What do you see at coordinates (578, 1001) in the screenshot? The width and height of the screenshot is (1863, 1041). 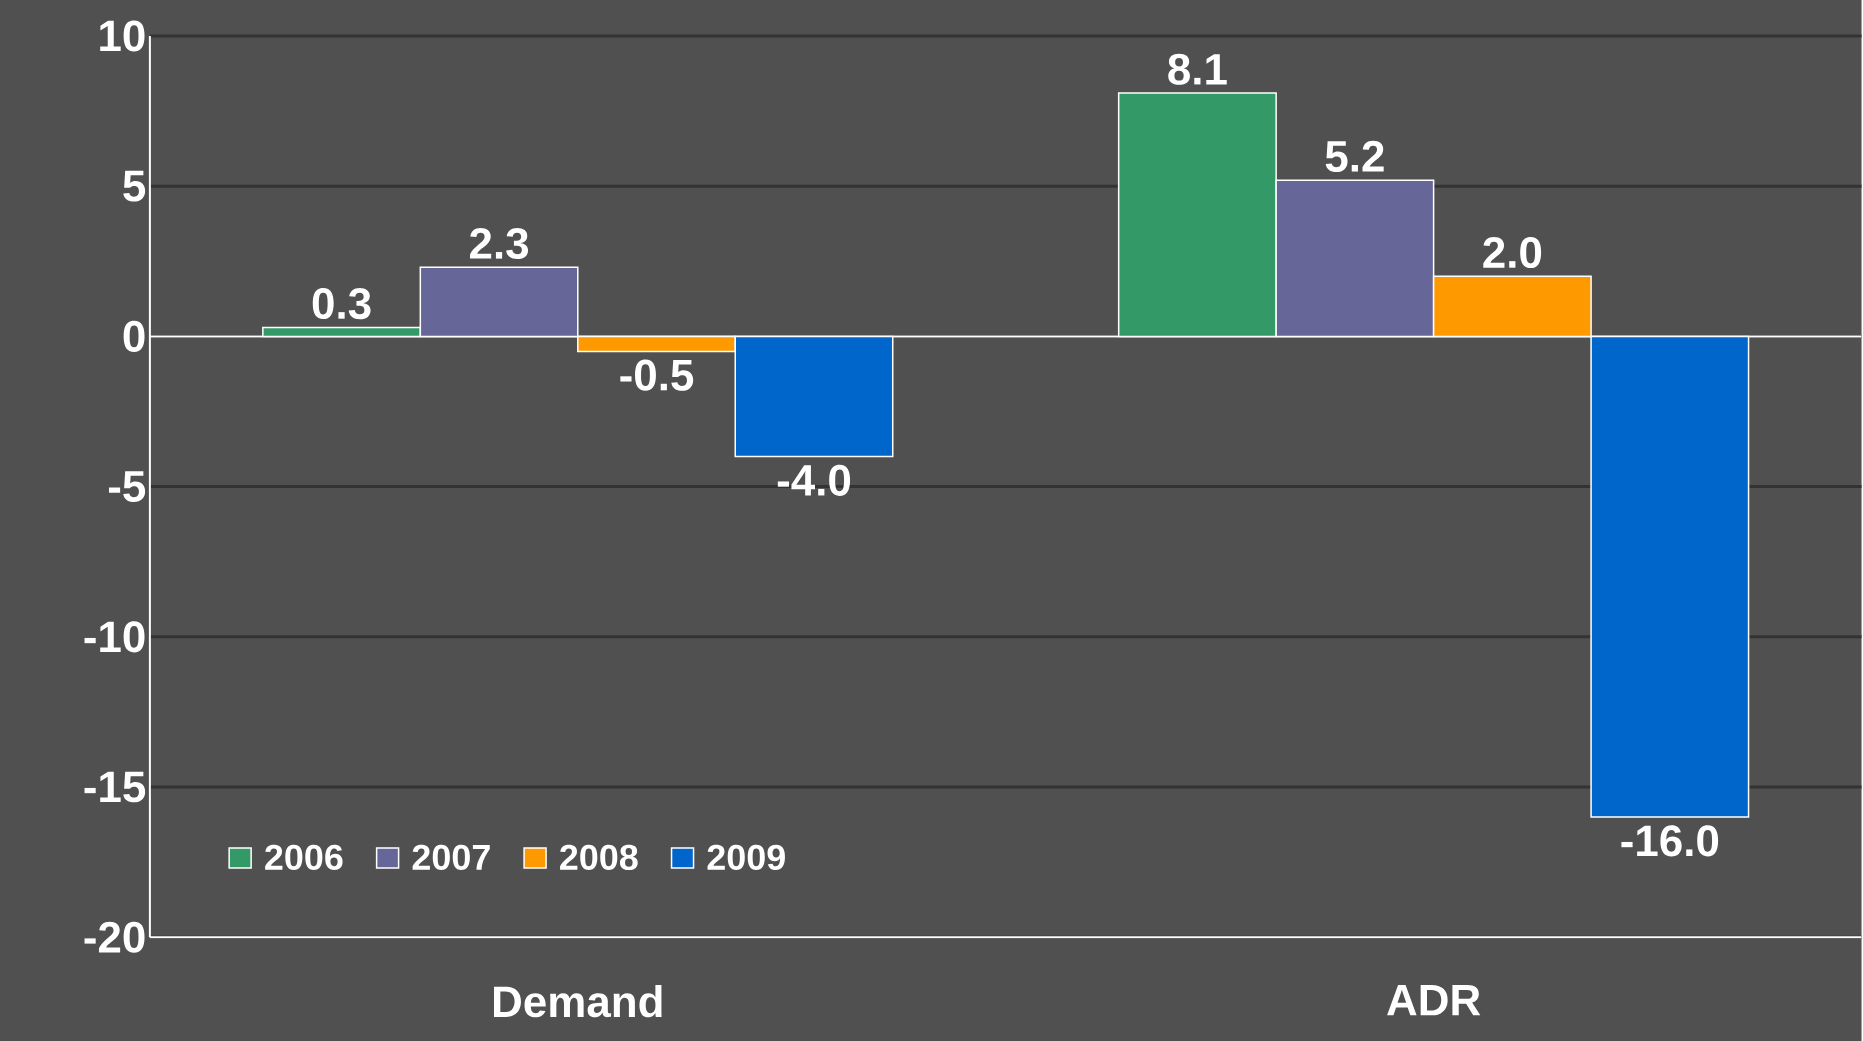 I see `x-tick-label: Demand` at bounding box center [578, 1001].